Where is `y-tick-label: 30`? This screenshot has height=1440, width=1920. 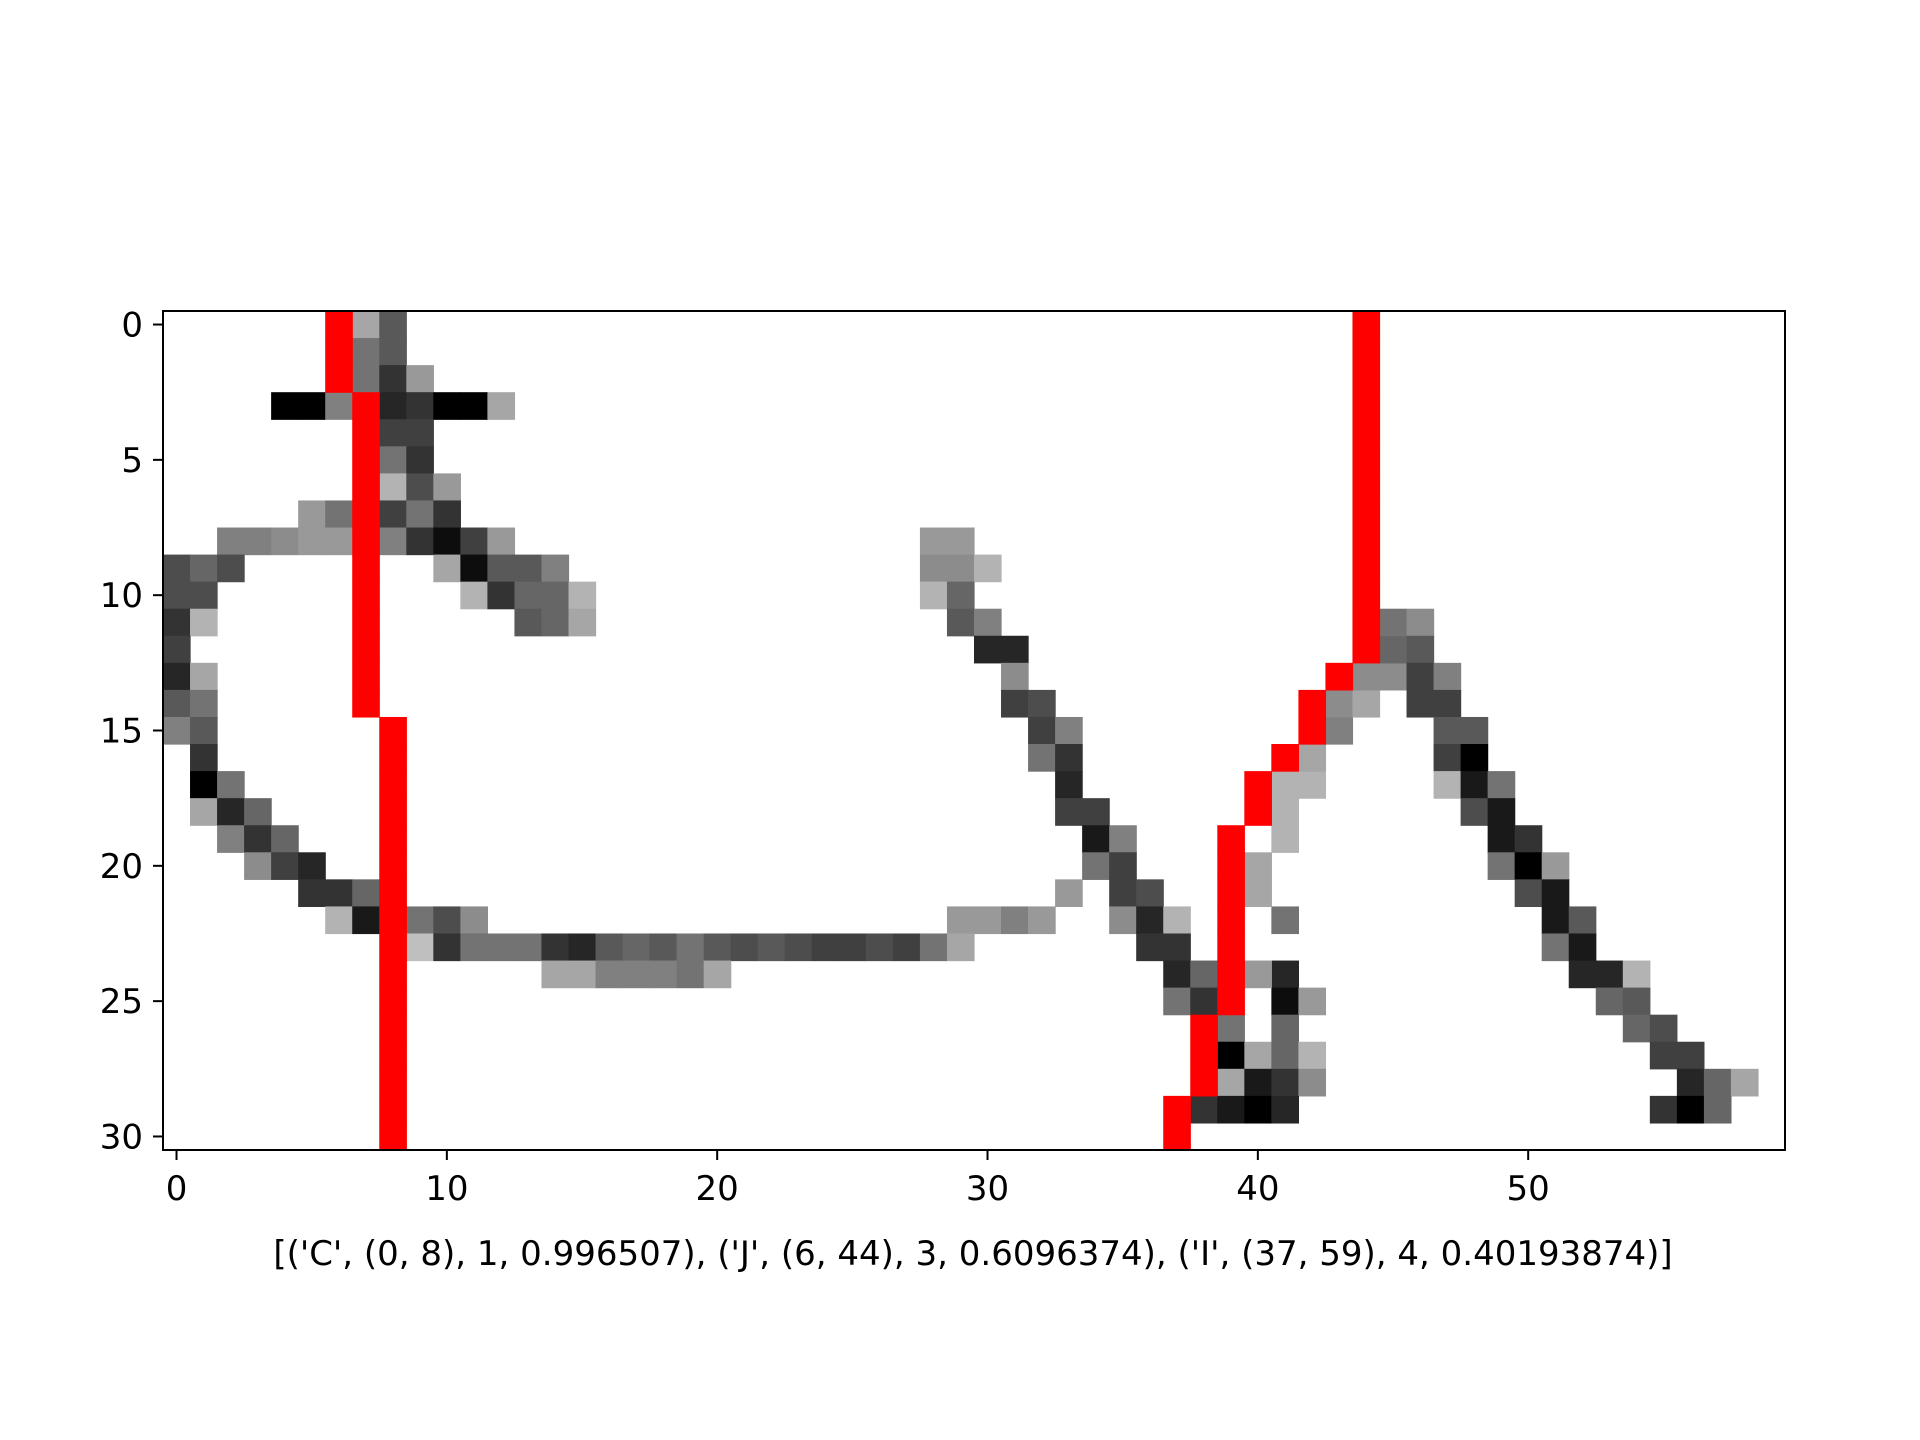
y-tick-label: 30 is located at coordinates (121, 1137).